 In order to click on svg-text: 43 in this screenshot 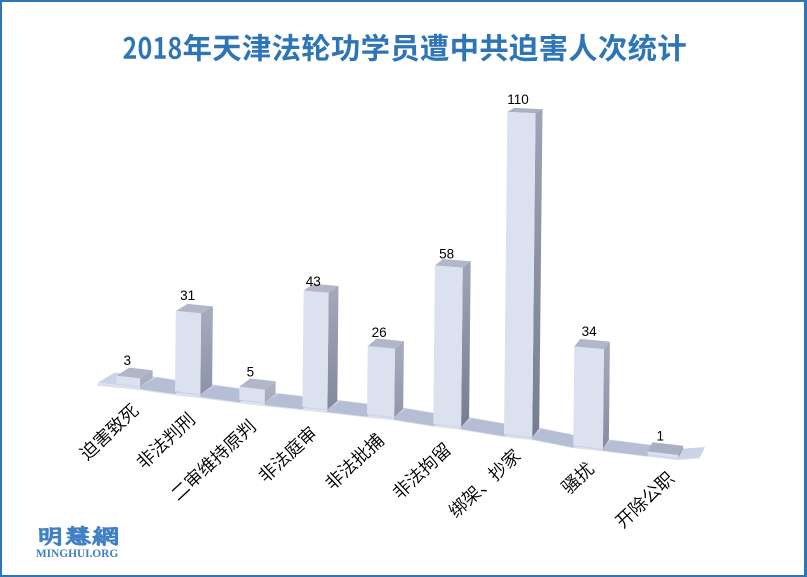, I will do `click(313, 281)`.